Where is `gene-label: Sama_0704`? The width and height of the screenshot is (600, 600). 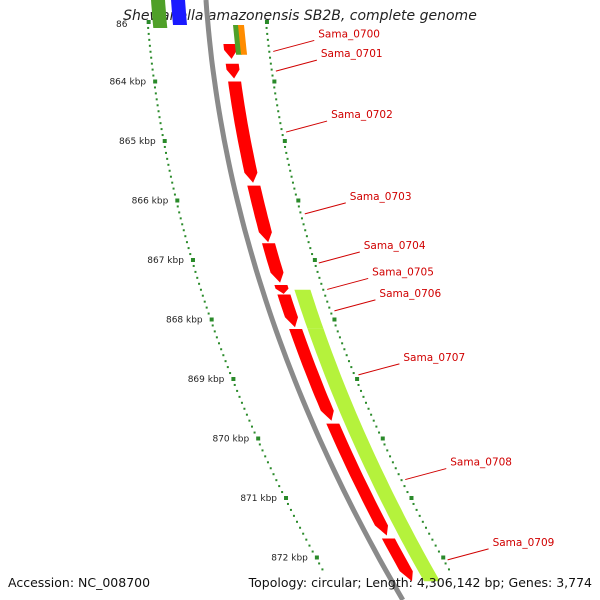
gene-label: Sama_0704 is located at coordinates (395, 246).